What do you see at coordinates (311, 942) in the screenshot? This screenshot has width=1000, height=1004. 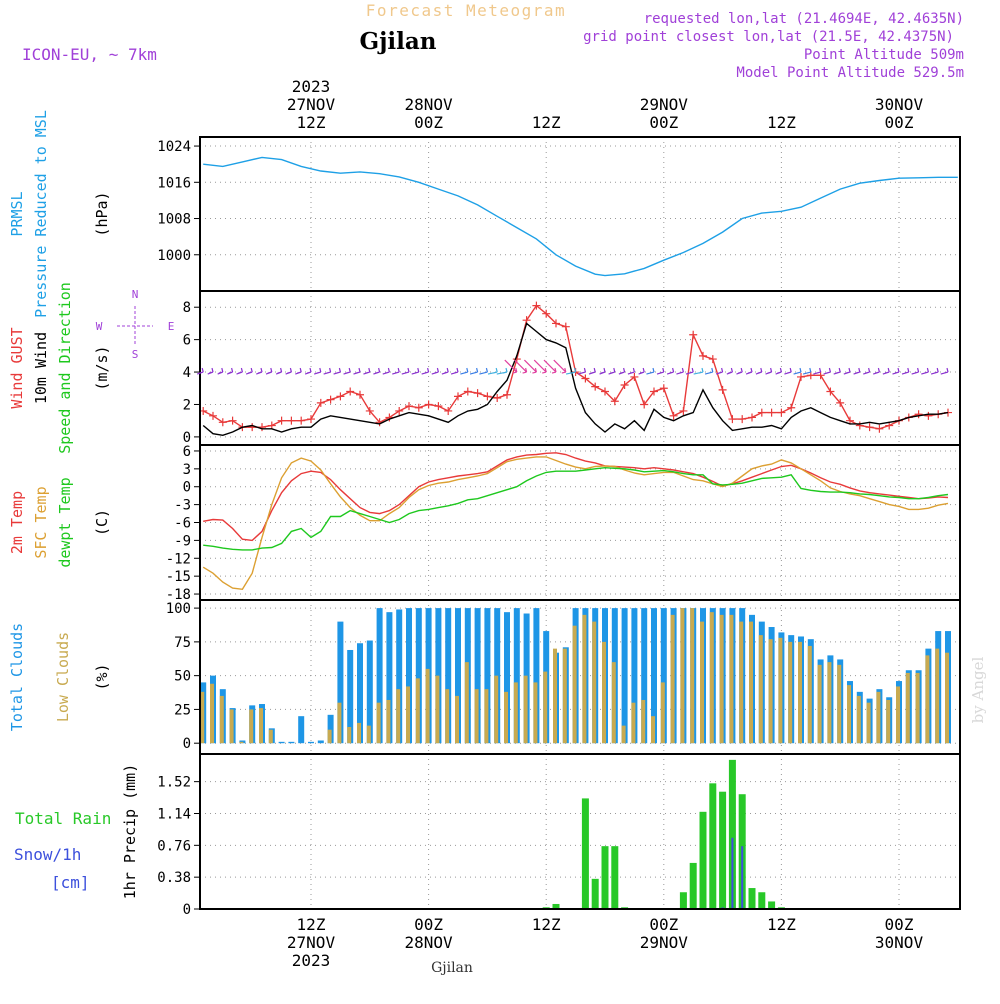 I see `bottom-tick-label: 27NOV` at bounding box center [311, 942].